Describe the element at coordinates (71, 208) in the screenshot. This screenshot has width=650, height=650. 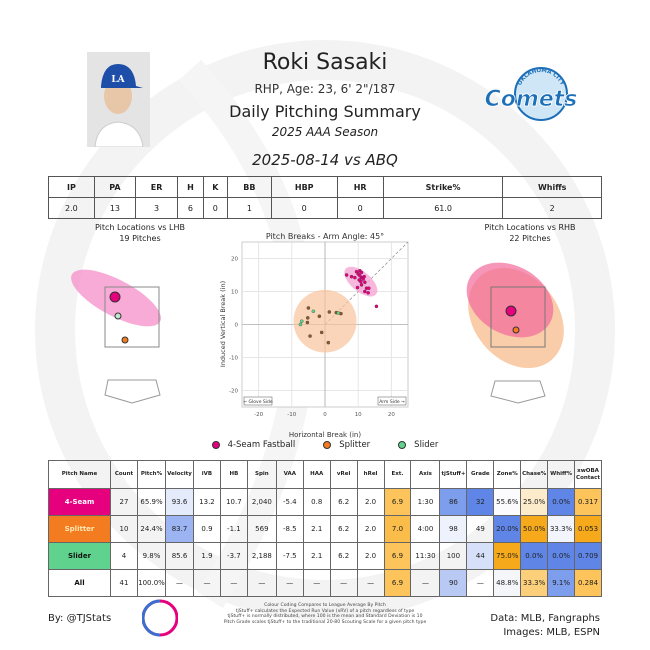
I see `stat-value: 2.0` at that location.